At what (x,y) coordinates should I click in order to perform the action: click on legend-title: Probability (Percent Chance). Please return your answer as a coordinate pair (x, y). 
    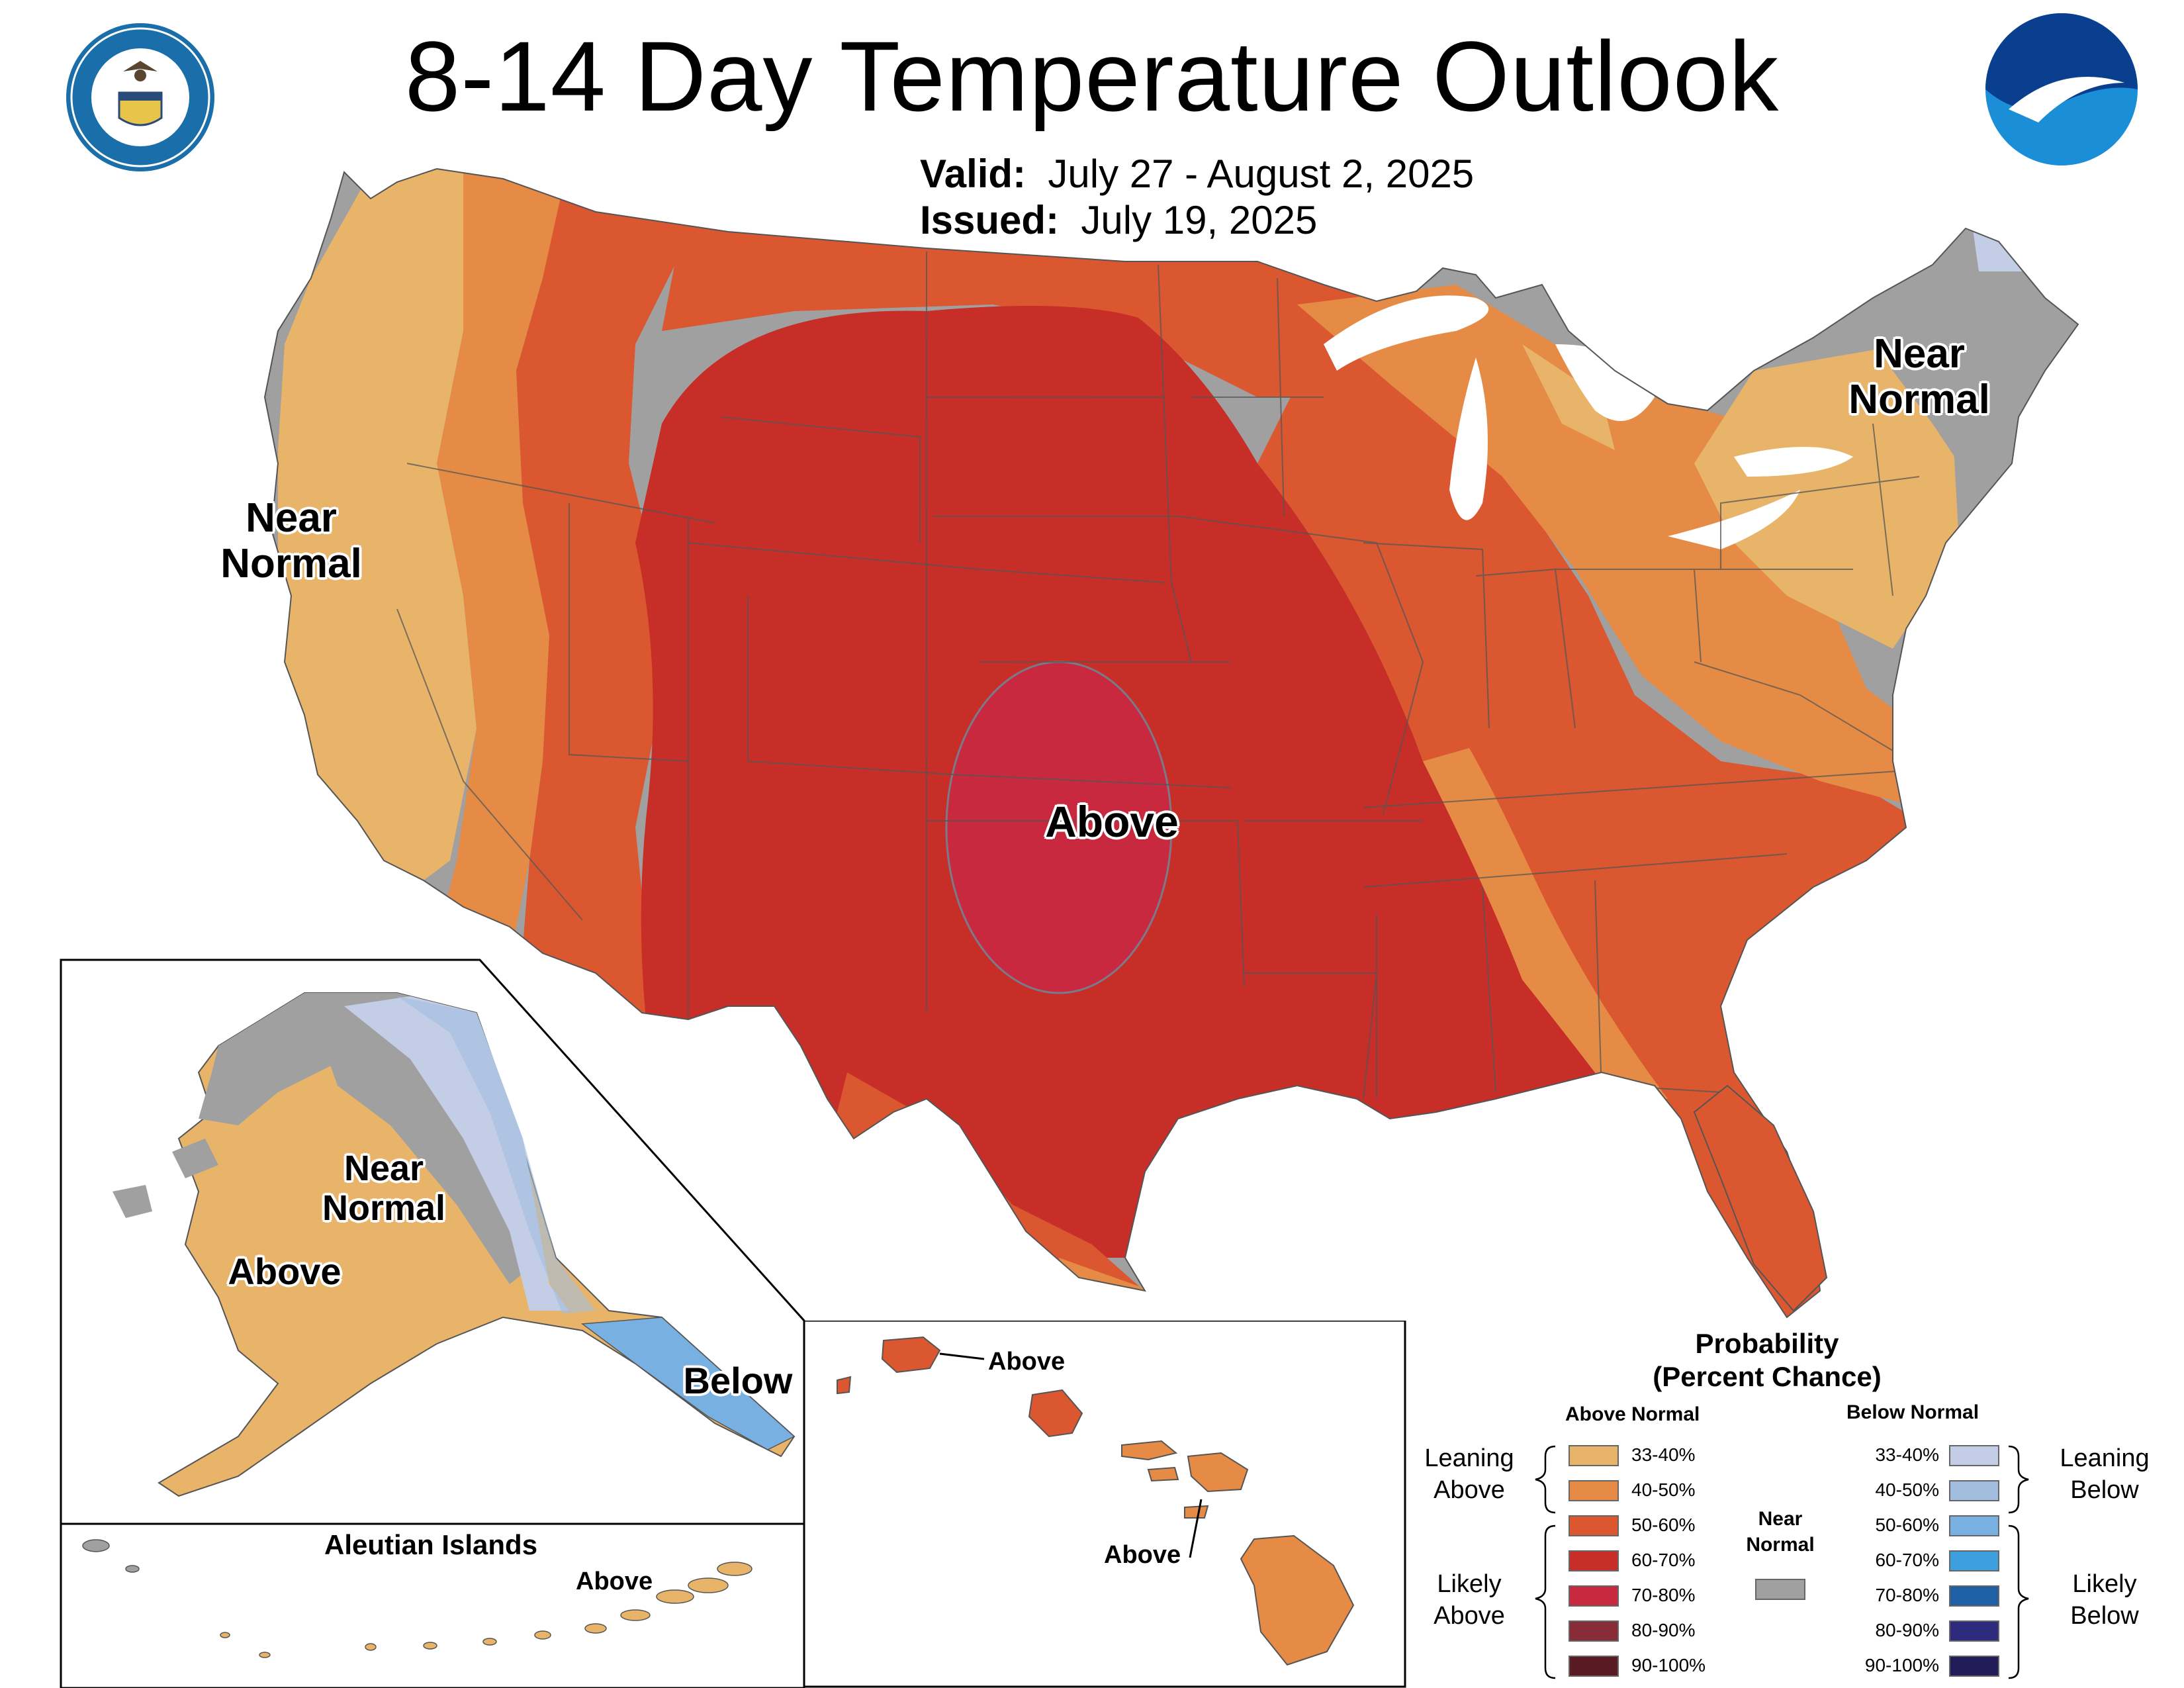
    Looking at the image, I should click on (1767, 1360).